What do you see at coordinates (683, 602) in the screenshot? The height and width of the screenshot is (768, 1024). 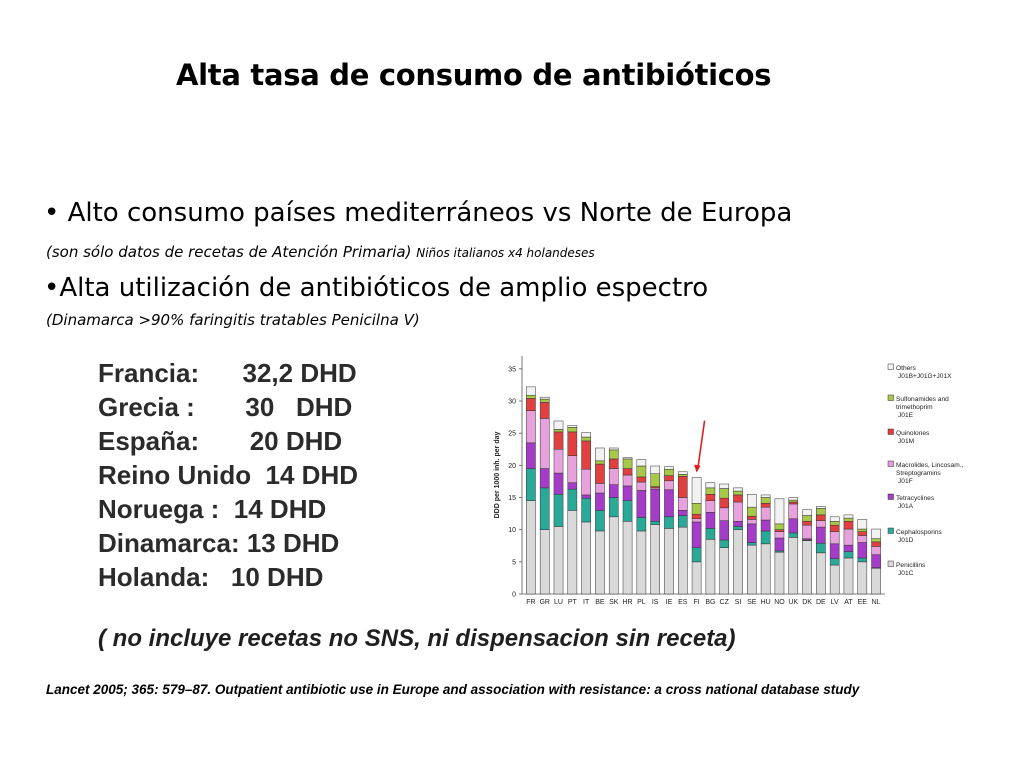 I see `x-tick-label: ES` at bounding box center [683, 602].